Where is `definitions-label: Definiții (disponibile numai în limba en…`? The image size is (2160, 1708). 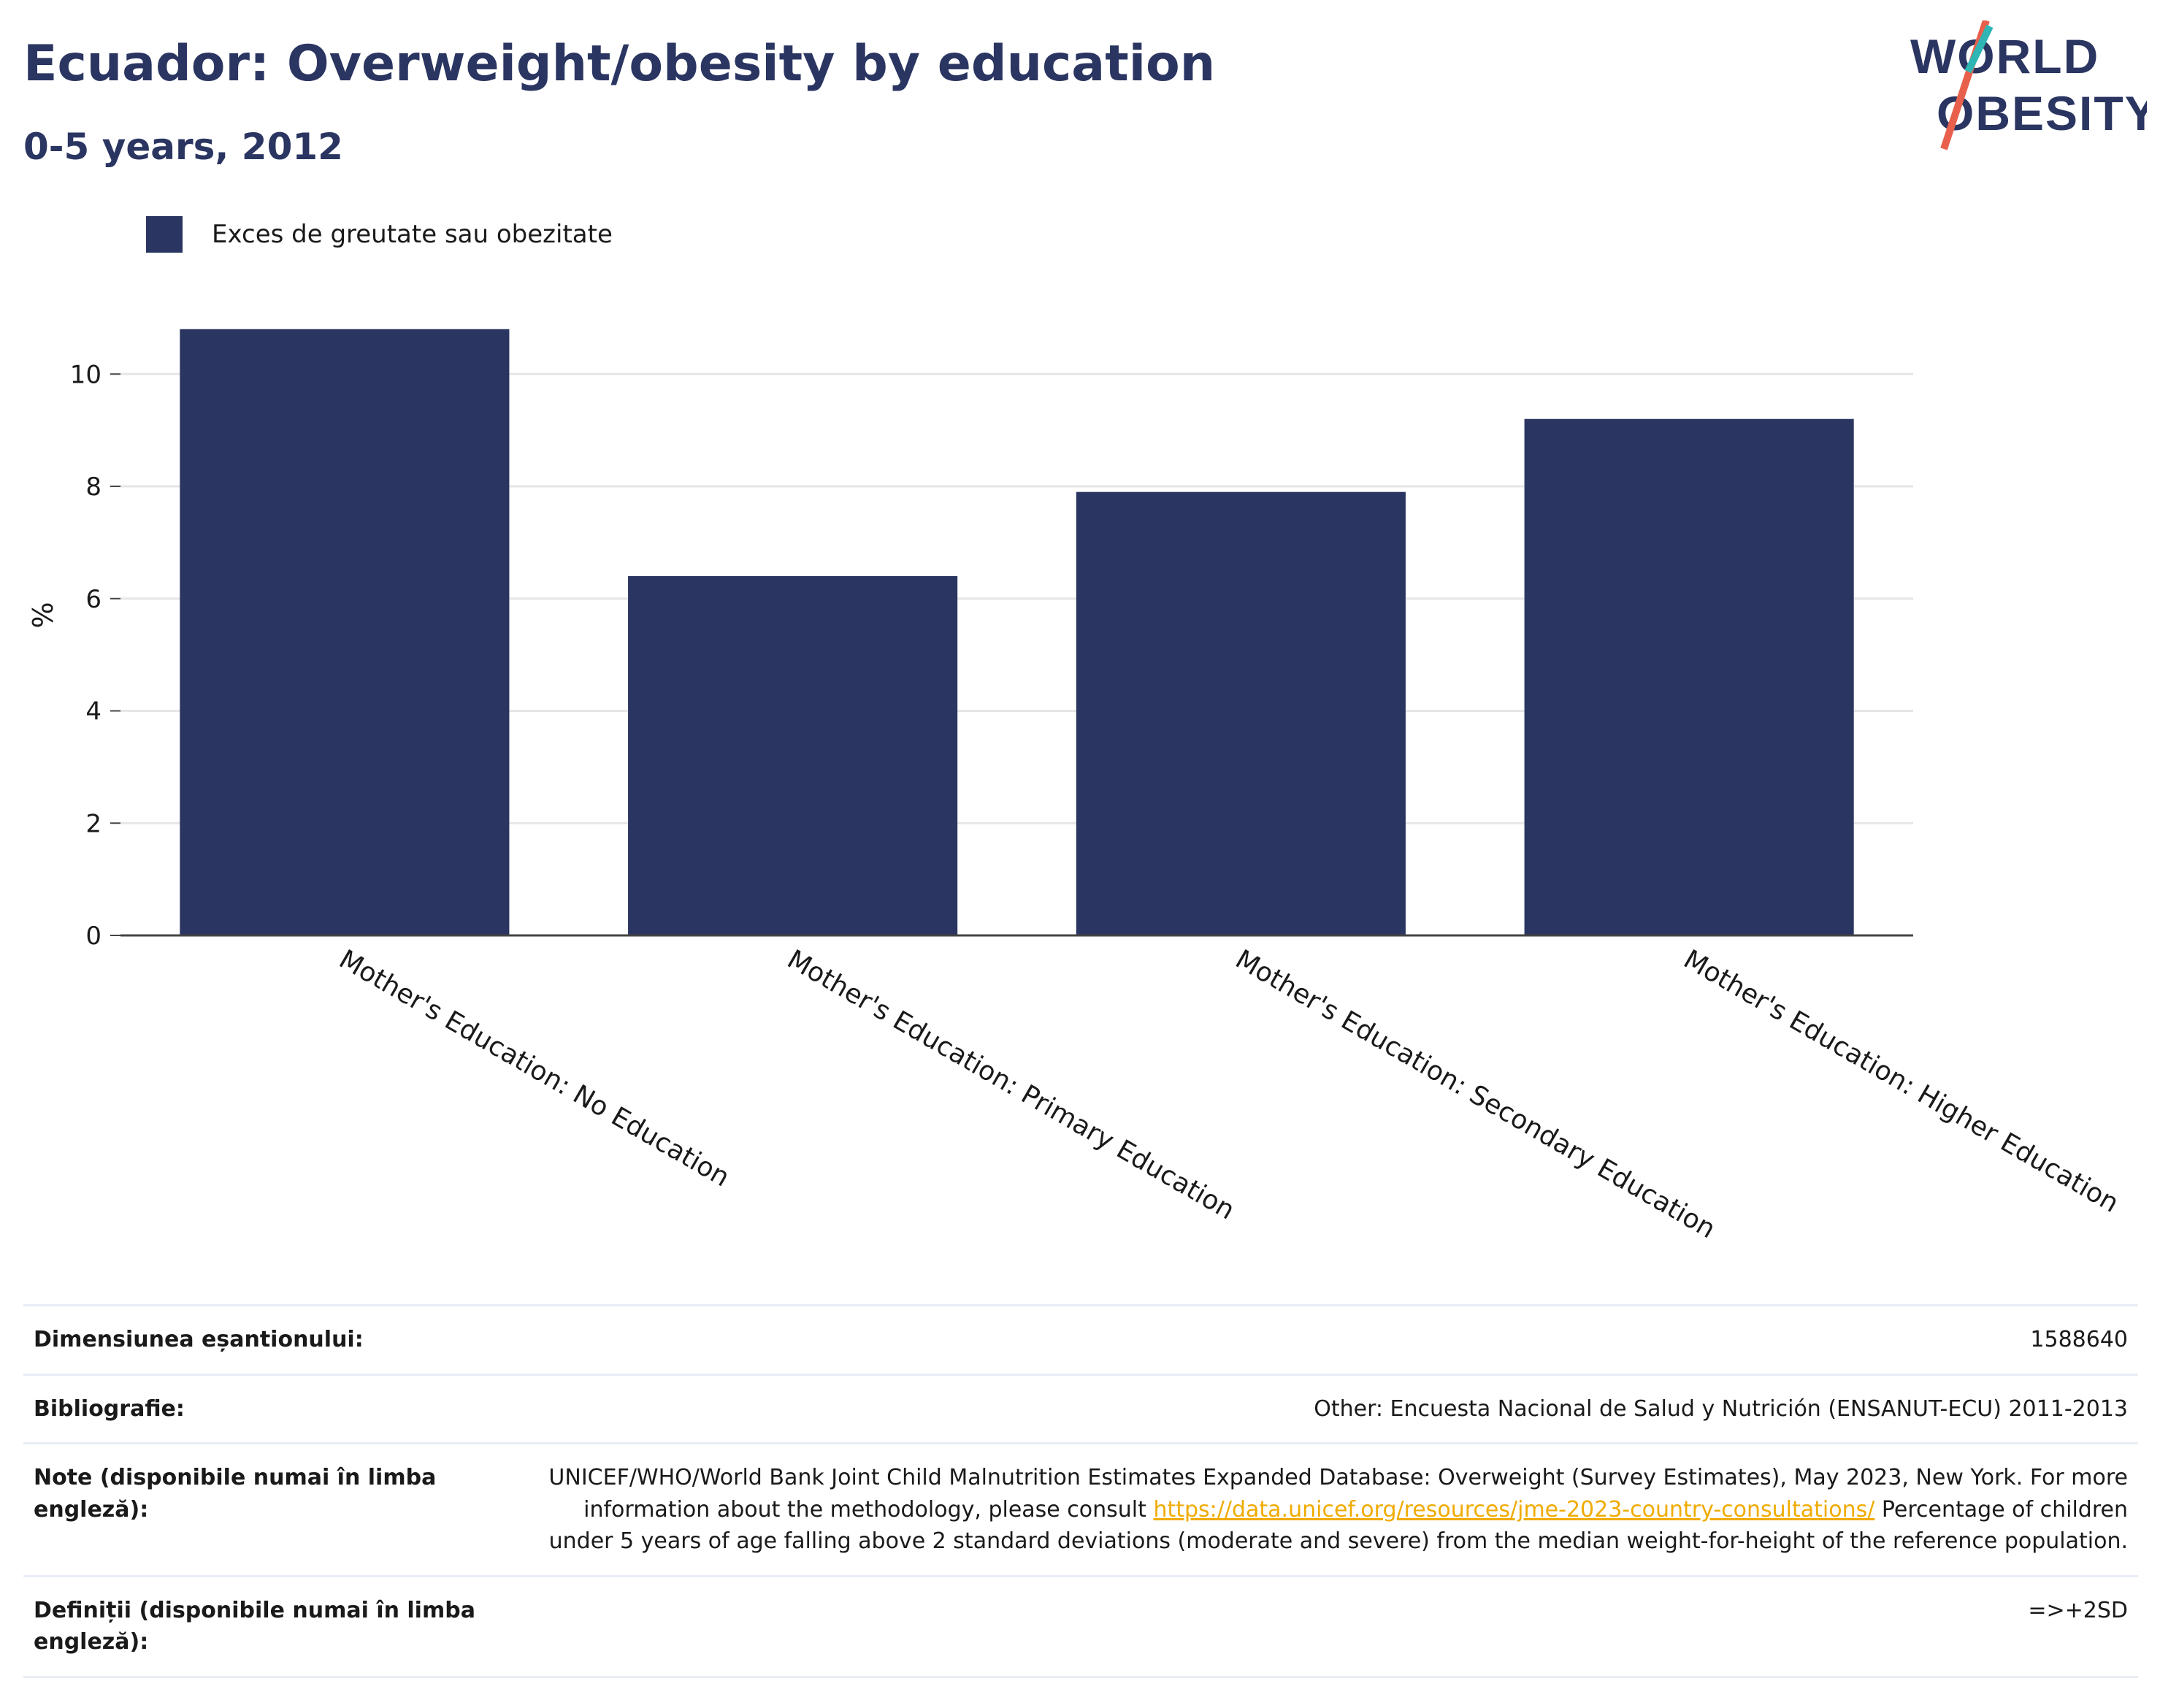 definitions-label: Definiții (disponibile numai în limba en… is located at coordinates (254, 1626).